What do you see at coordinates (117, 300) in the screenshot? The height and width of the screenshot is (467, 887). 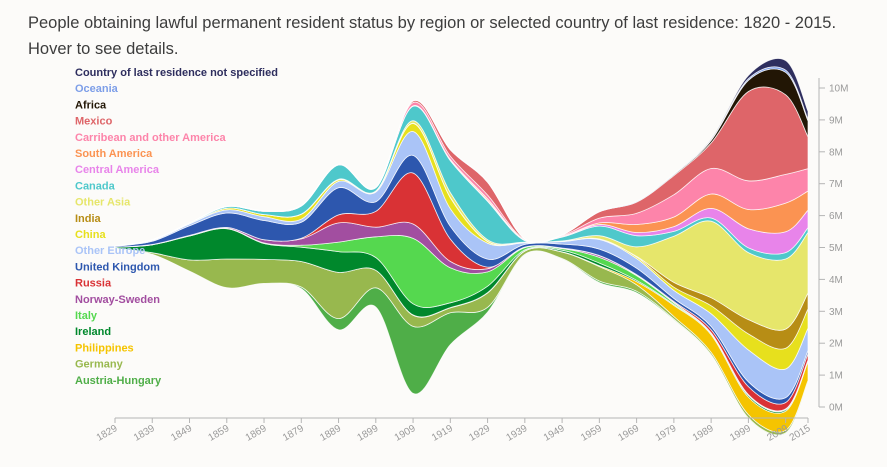 I see `legend-item-norway-sweden: Norway-Sweden` at bounding box center [117, 300].